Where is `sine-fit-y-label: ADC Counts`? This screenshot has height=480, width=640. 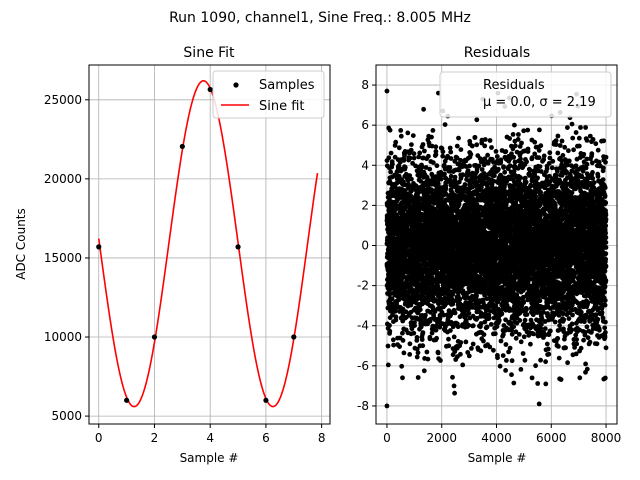
sine-fit-y-label: ADC Counts is located at coordinates (21, 244).